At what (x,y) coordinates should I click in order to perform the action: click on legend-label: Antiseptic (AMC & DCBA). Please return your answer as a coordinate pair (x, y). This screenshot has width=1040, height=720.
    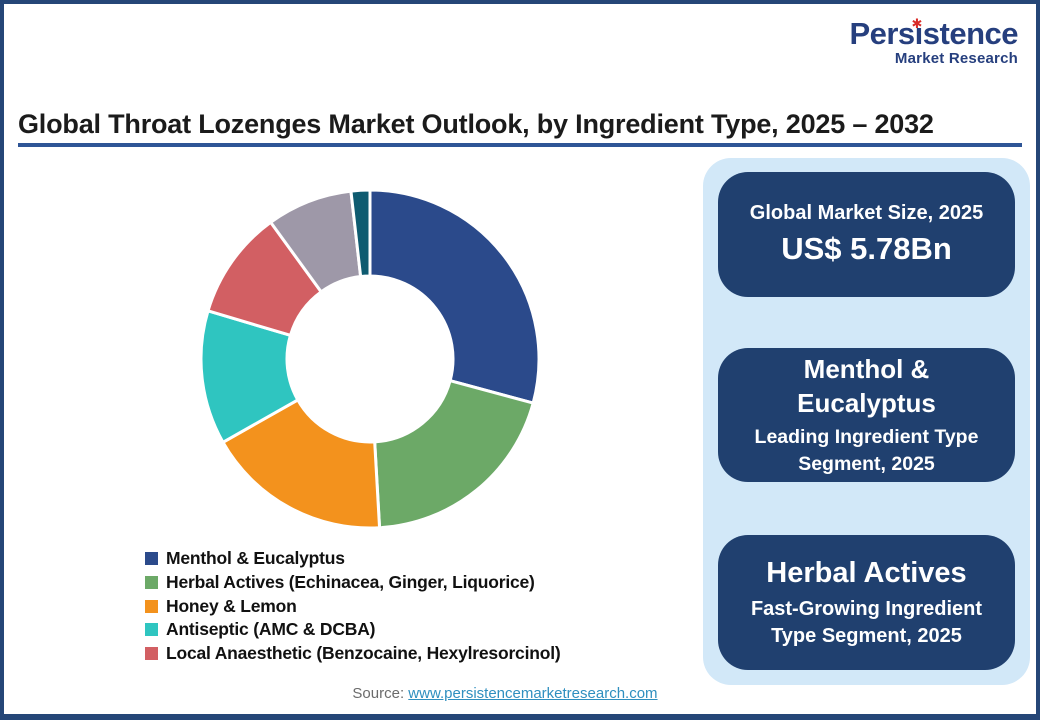
    Looking at the image, I should click on (271, 629).